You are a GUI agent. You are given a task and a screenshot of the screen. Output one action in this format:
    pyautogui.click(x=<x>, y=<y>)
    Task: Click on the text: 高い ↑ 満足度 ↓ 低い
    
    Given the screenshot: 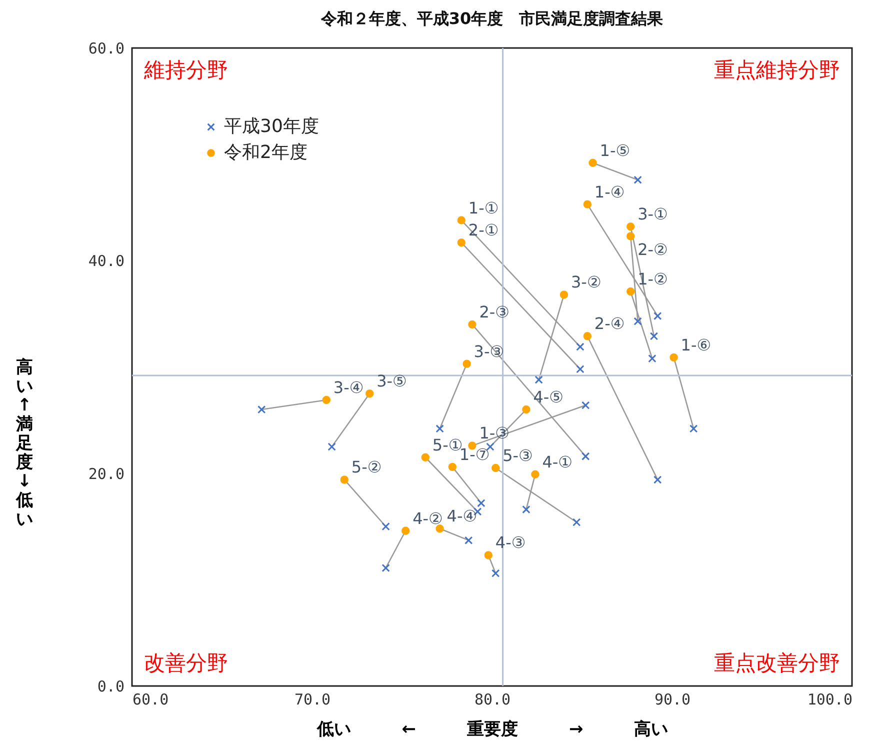 What is the action you would take?
    pyautogui.click(x=24, y=444)
    